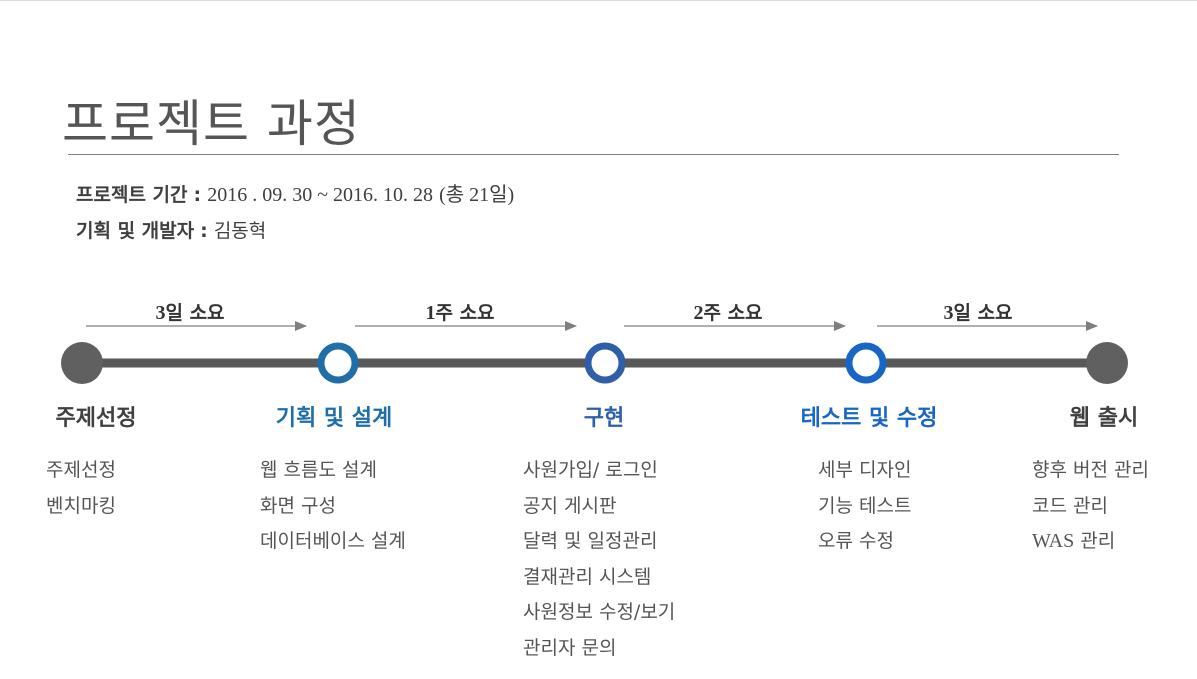  Describe the element at coordinates (1104, 418) in the screenshot. I see `phase-title: 웹 출시` at that location.